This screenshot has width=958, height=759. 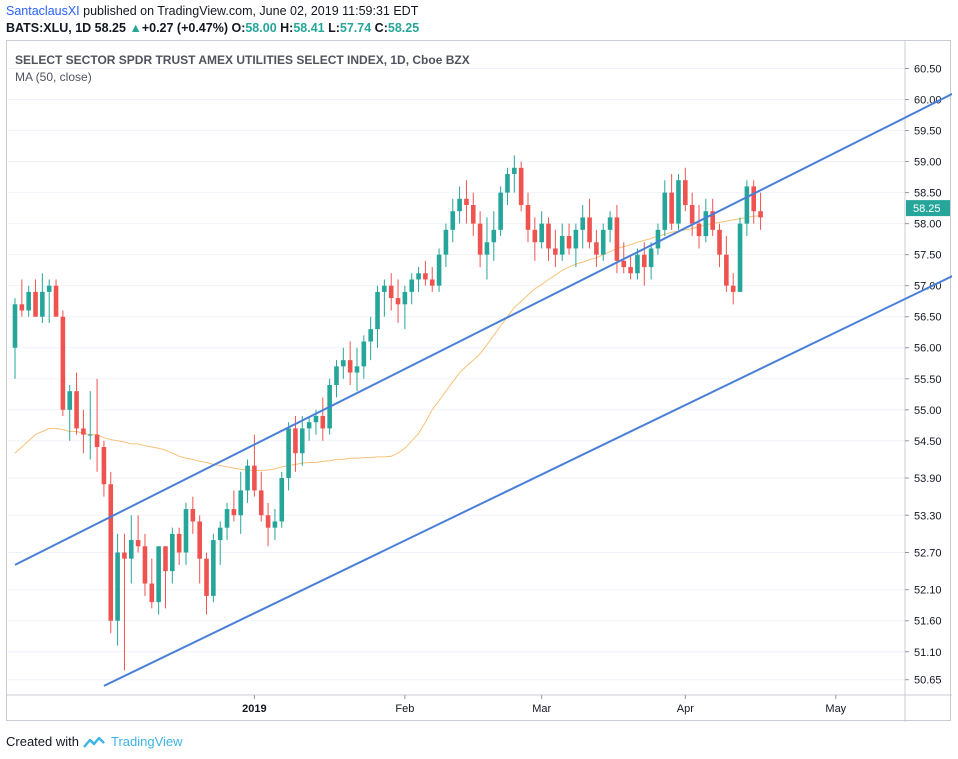 I want to click on tradingview-brand-link: TradingView, so click(x=146, y=741).